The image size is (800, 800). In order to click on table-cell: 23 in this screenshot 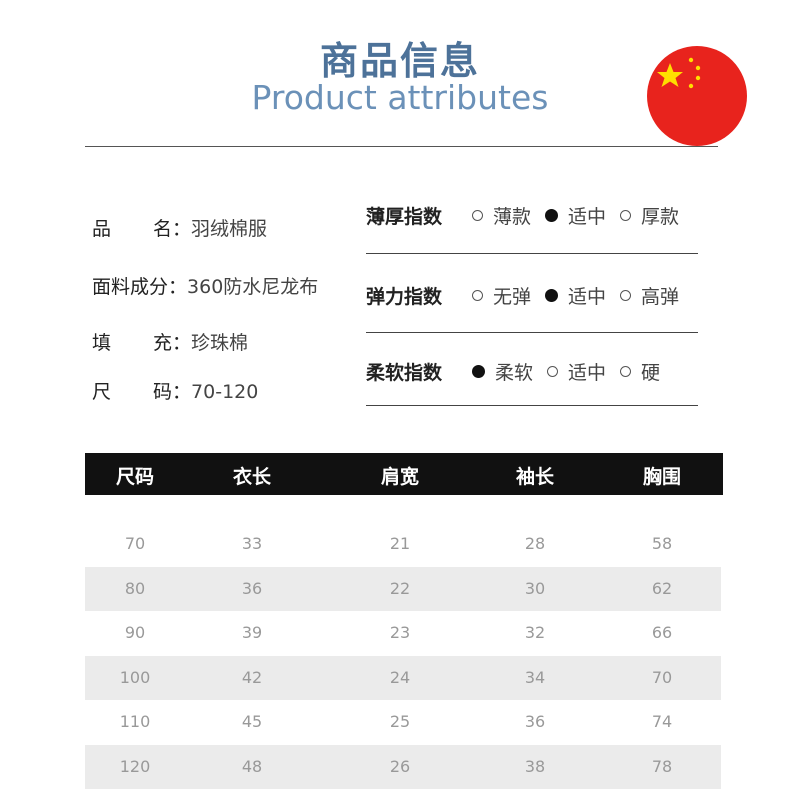, I will do `click(400, 632)`.